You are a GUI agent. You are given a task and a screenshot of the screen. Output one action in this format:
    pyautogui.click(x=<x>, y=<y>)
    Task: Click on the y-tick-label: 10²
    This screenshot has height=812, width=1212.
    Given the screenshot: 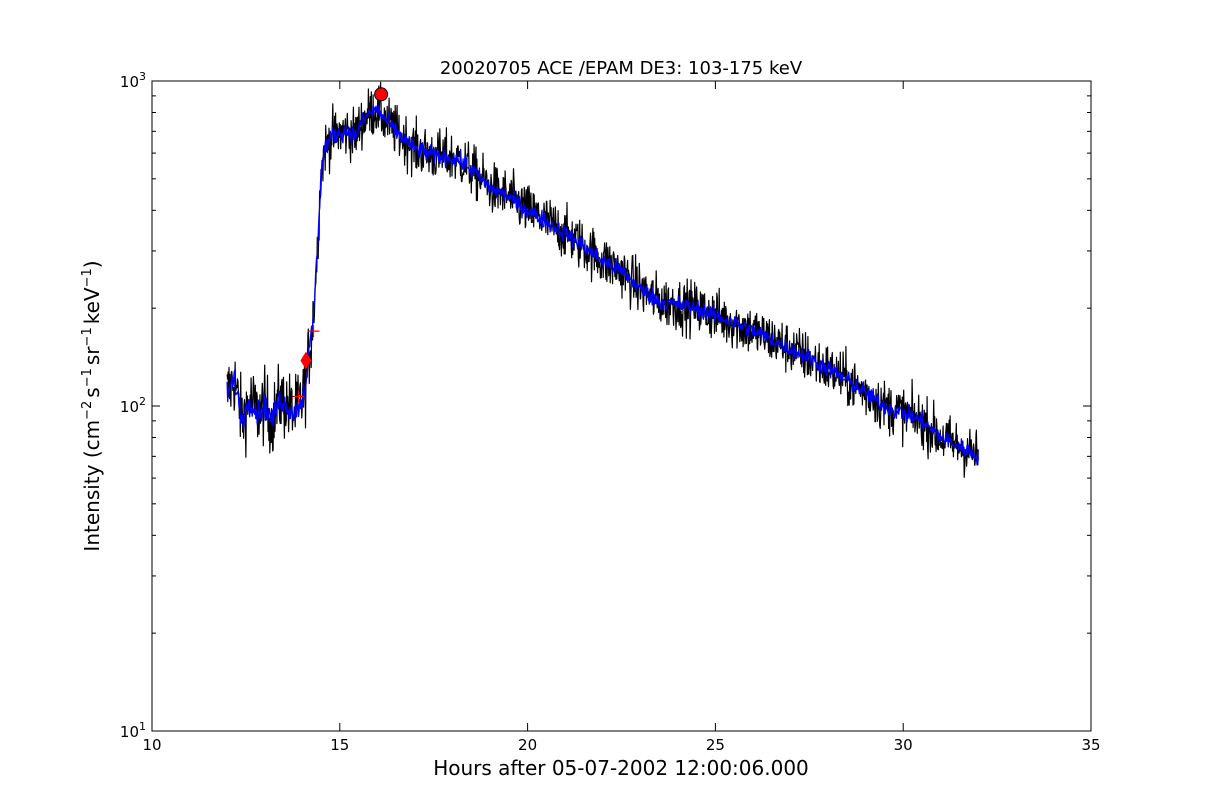 What is the action you would take?
    pyautogui.click(x=133, y=405)
    